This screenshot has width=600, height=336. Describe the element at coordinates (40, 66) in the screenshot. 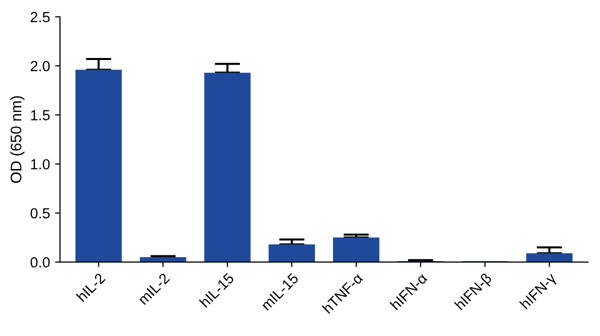

I see `y-tick-label: 2.0` at that location.